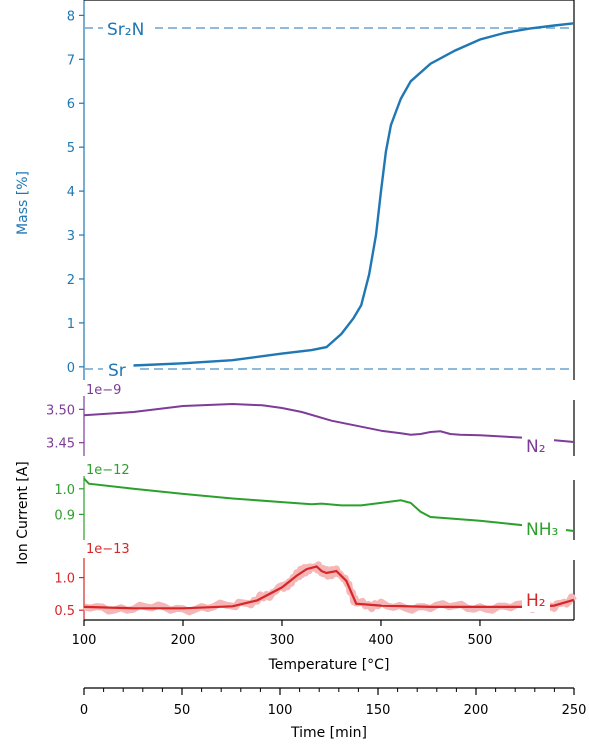 This screenshot has height=749, width=589. Describe the element at coordinates (329, 504) in the screenshot. I see `nh3-series-line` at that location.